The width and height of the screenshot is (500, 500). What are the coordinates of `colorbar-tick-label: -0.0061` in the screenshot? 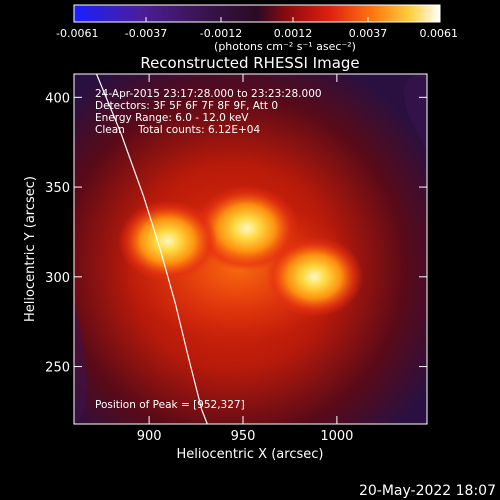 It's located at (77, 33).